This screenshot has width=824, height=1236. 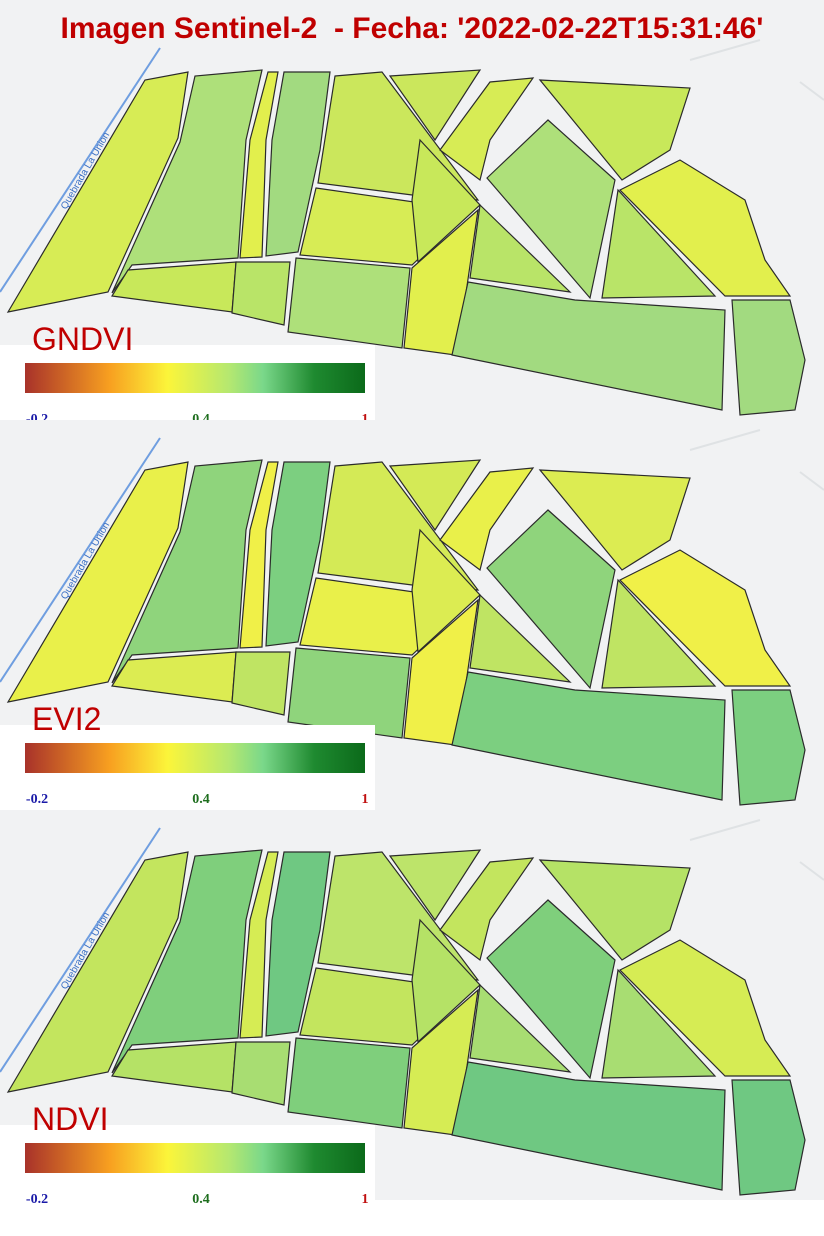 What do you see at coordinates (70, 1119) in the screenshot?
I see `index-name: NDVI` at bounding box center [70, 1119].